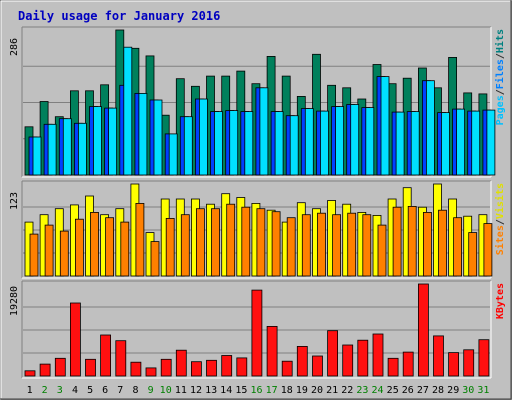 This screenshot has height=400, width=512. What do you see at coordinates (211, 390) in the screenshot?
I see `x-tick-label-day-13: 13` at bounding box center [211, 390].